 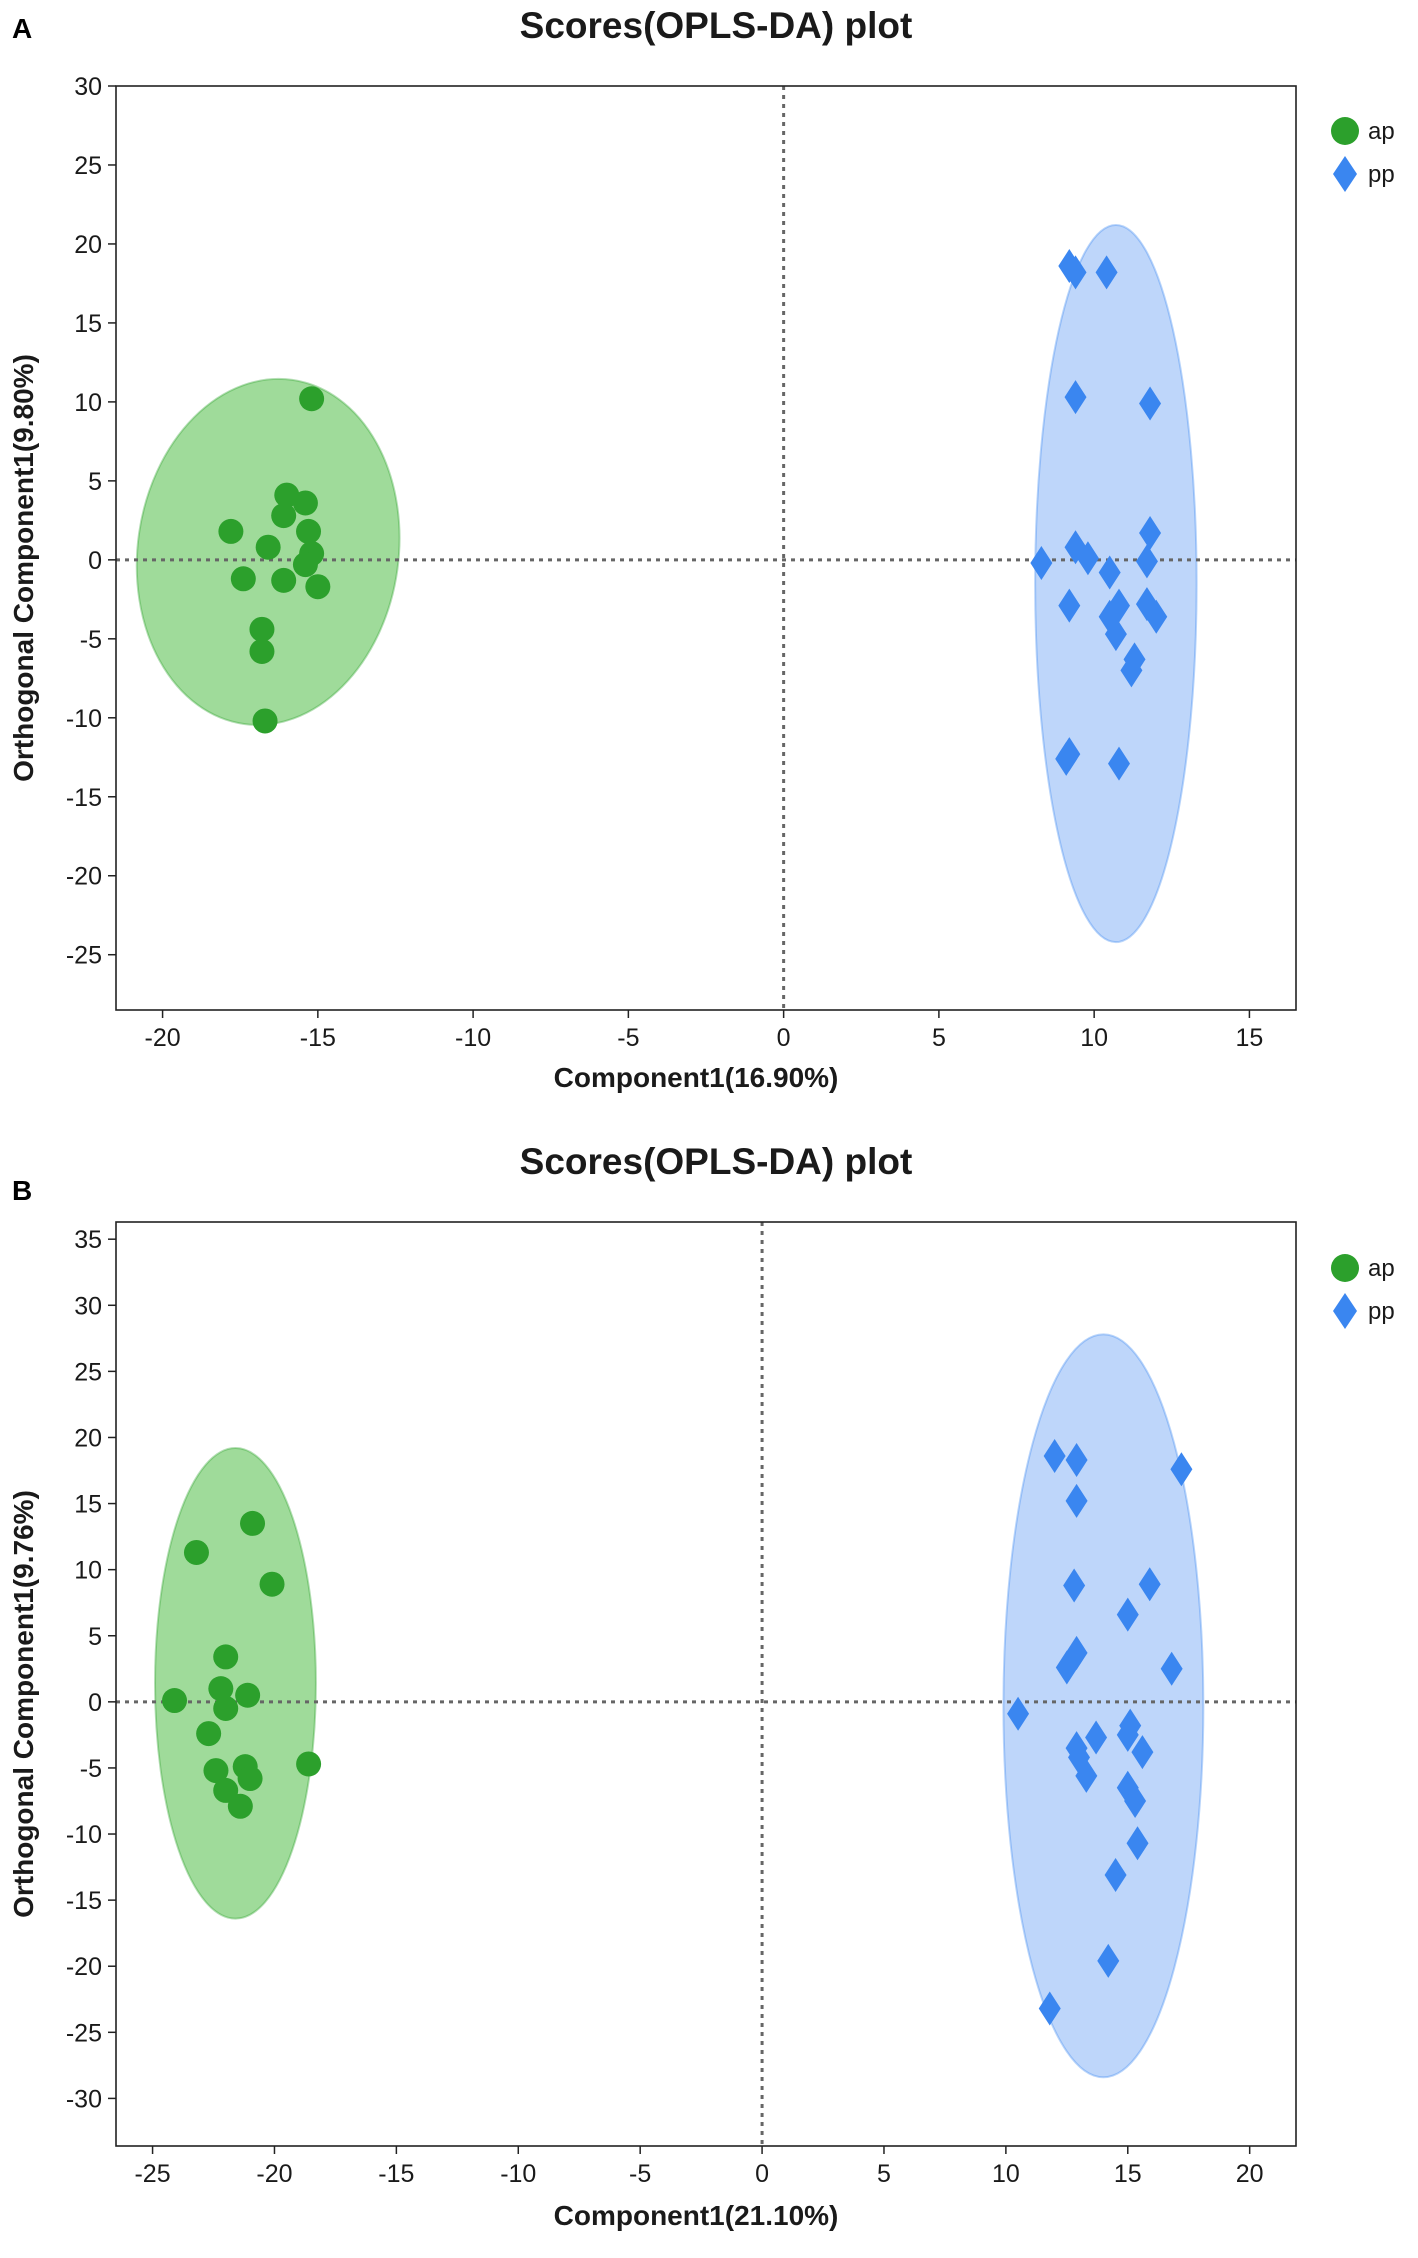 I want to click on x-tick-label: 20, so click(x=1250, y=2174).